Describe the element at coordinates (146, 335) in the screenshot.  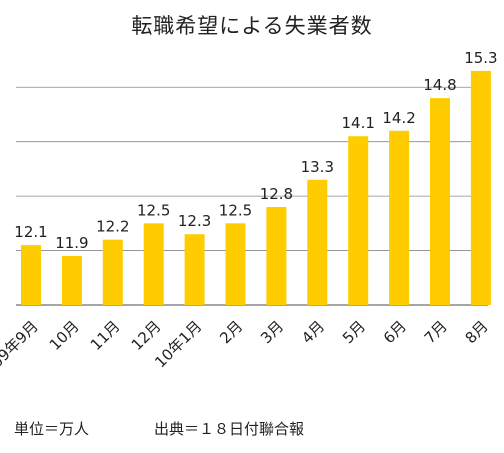
I see `x-tick-label: 12月` at that location.